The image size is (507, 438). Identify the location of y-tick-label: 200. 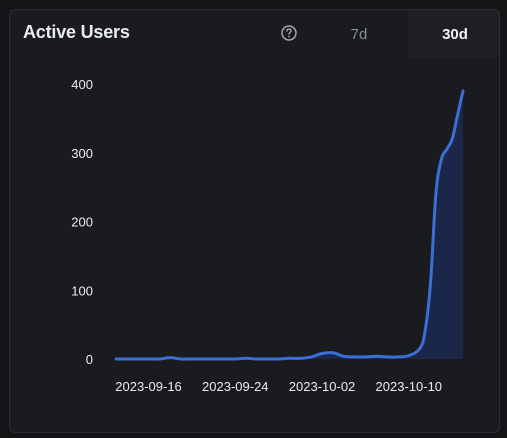
(82, 222).